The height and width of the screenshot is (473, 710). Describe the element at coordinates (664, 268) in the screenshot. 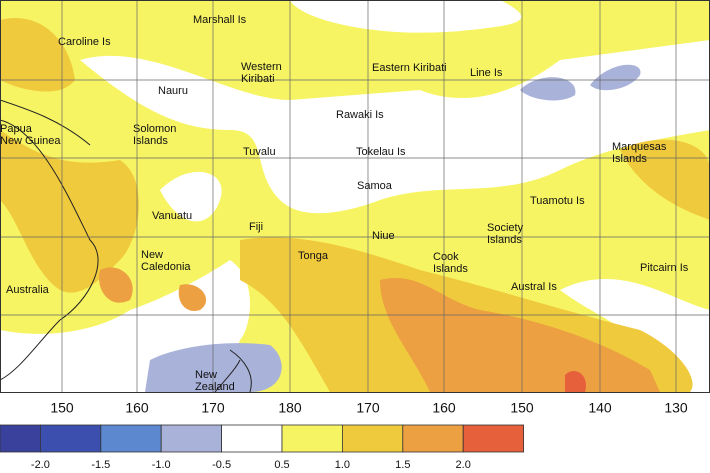

I see `place-label: Pitcairn Is` at that location.